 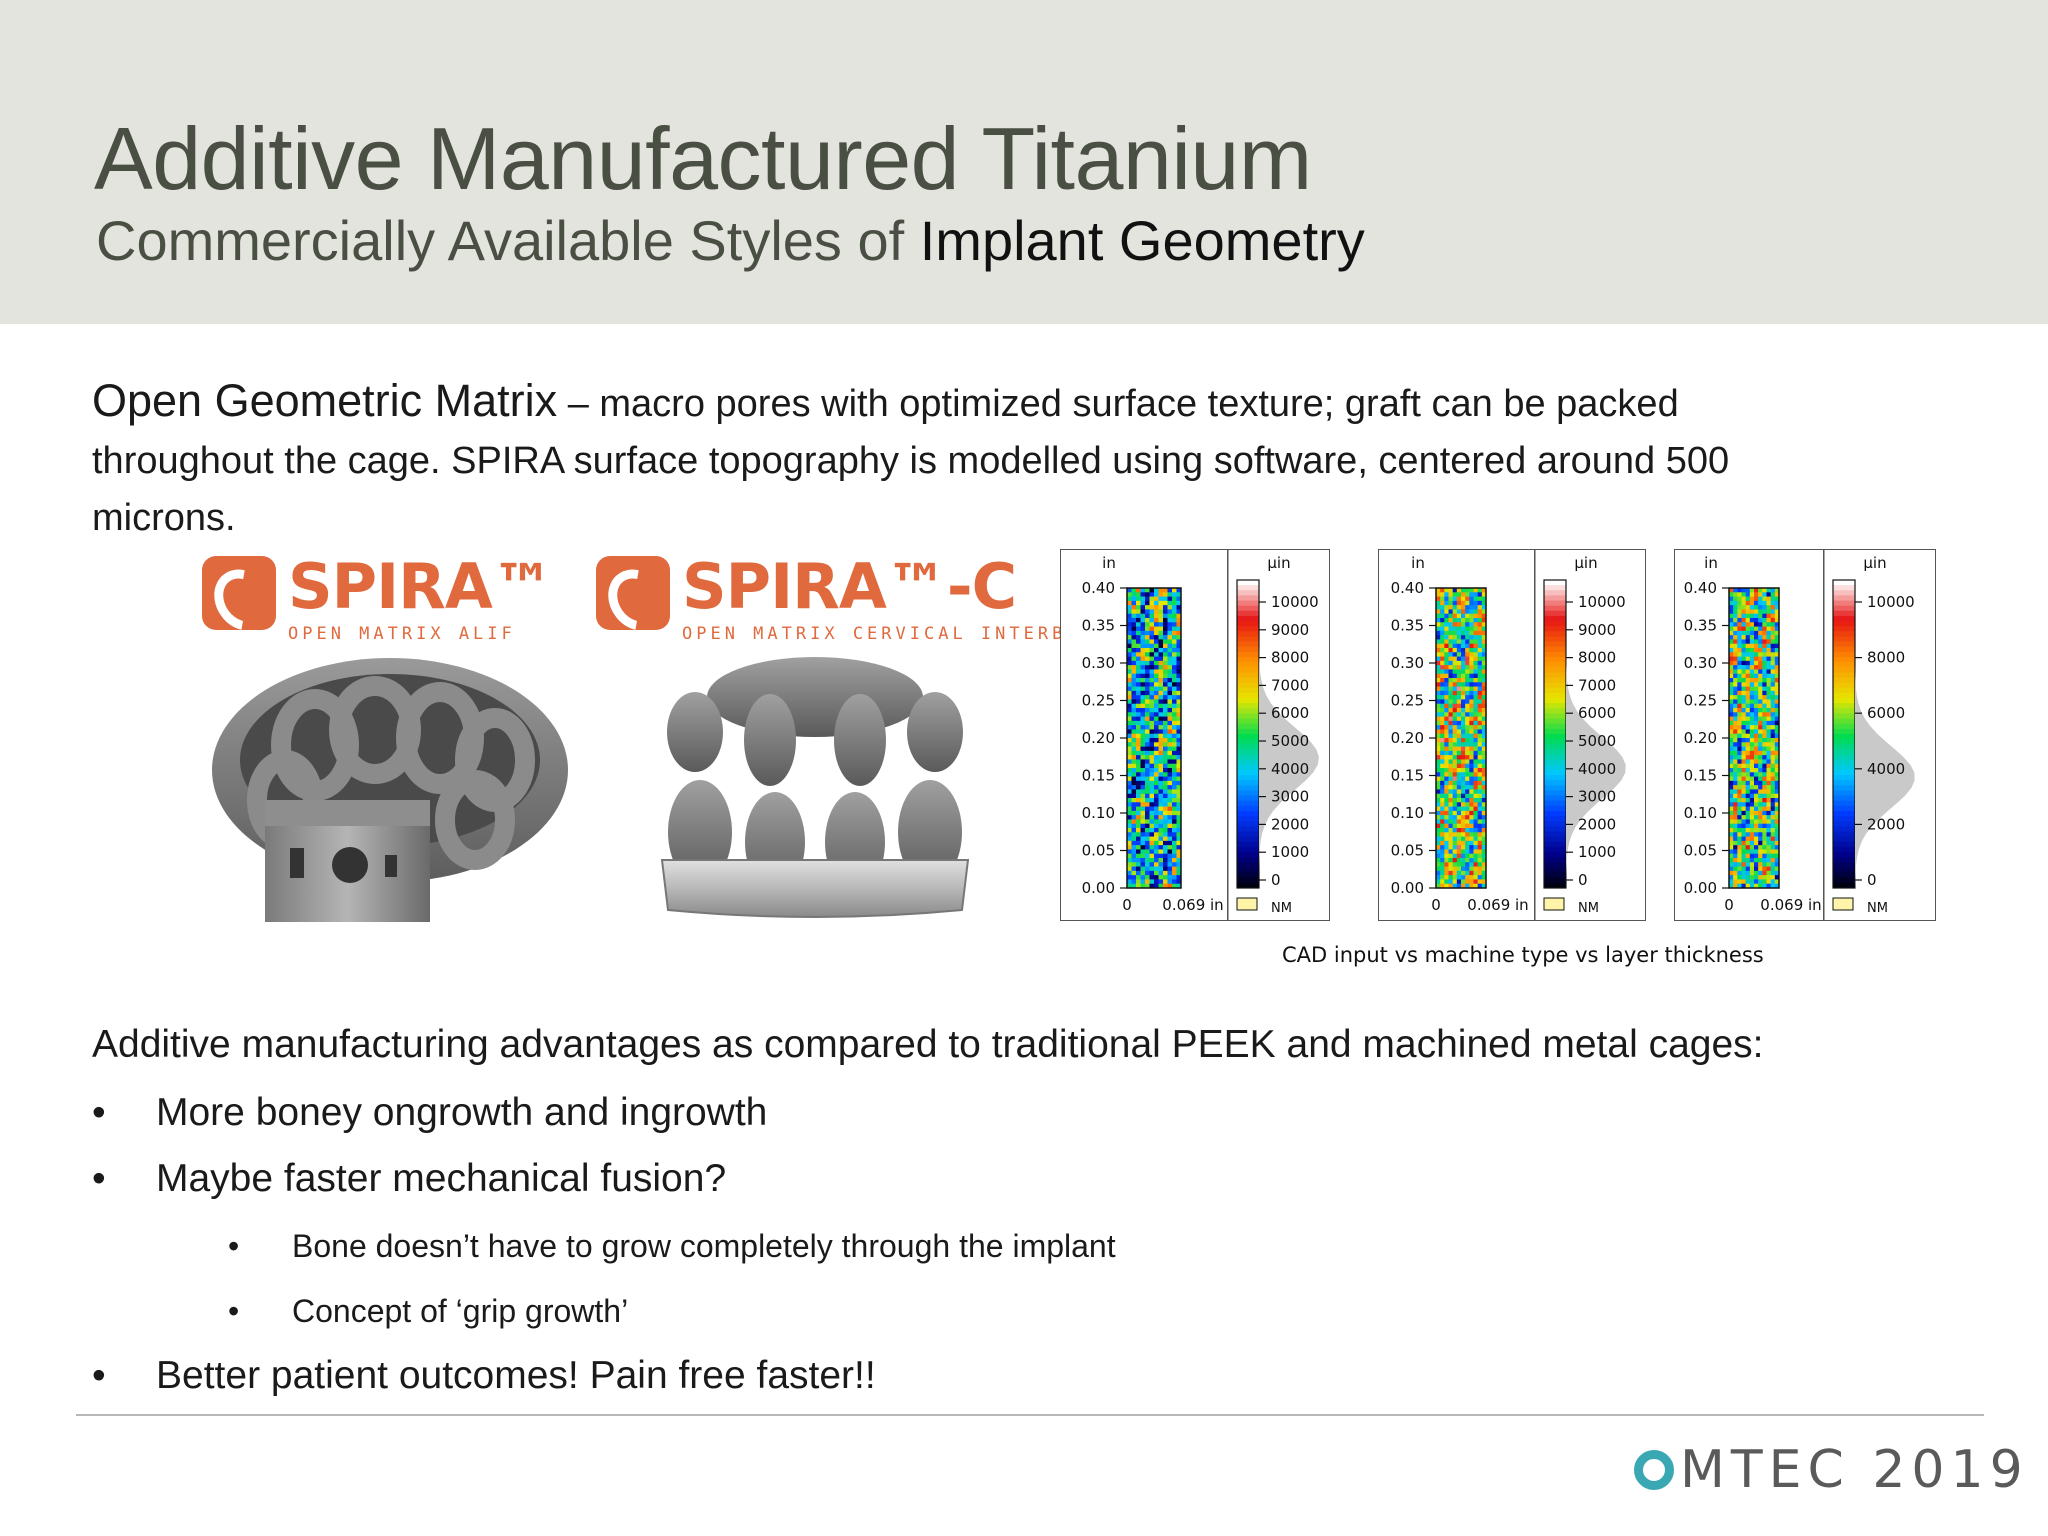 What do you see at coordinates (1700, 701) in the screenshot?
I see `y-tick-label: 0.25` at bounding box center [1700, 701].